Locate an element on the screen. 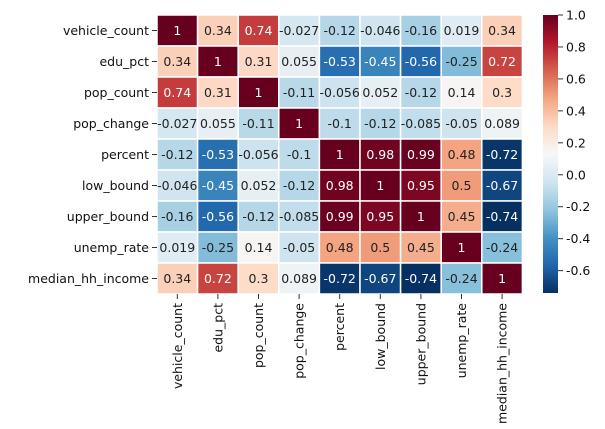 Image resolution: width=605 pixels, height=429 pixels. colorbar-tick-label: 1.0 is located at coordinates (576, 15).